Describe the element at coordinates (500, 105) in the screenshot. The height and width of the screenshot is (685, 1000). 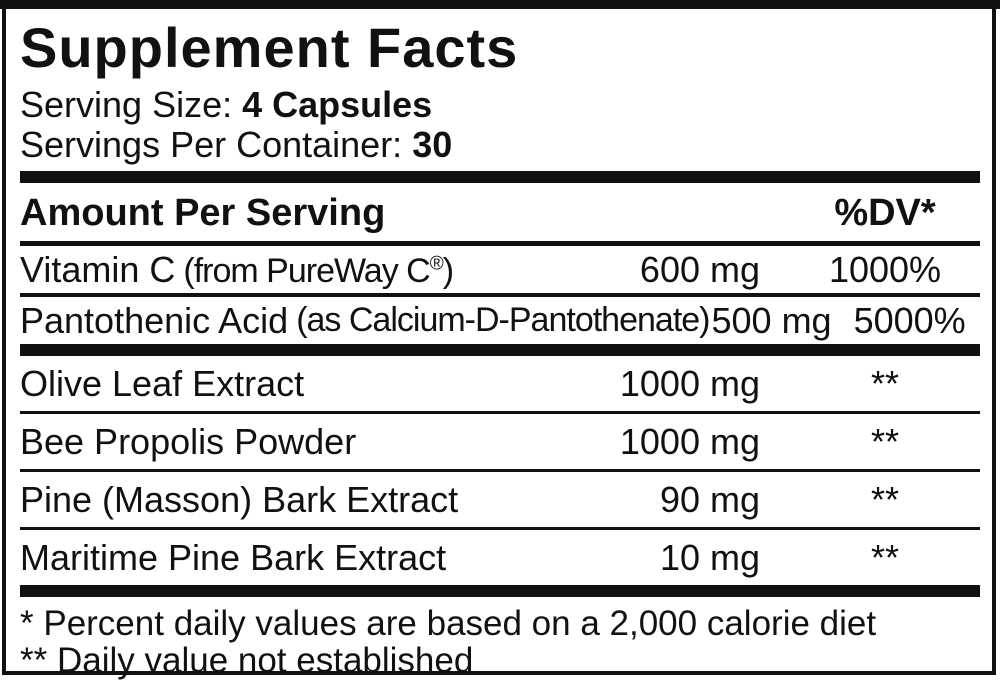
I see `serving-size-line: Serving Size: 4 Capsules` at that location.